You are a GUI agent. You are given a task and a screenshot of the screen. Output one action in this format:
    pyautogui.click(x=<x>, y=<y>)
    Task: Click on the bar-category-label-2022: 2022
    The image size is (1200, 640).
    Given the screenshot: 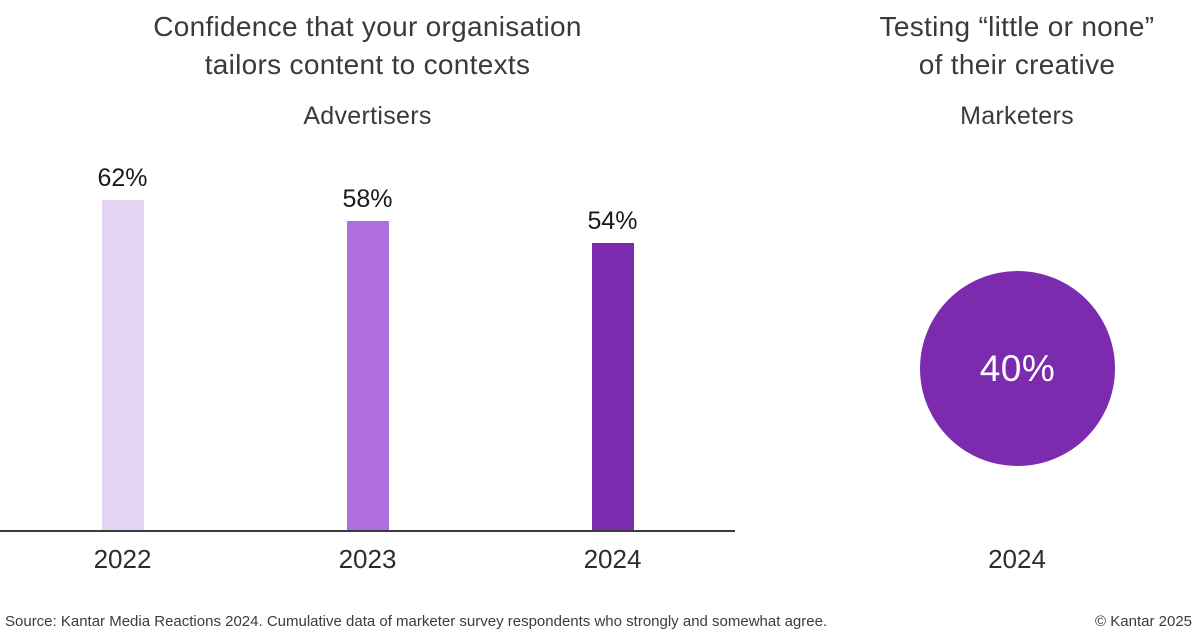 What is the action you would take?
    pyautogui.click(x=122, y=559)
    